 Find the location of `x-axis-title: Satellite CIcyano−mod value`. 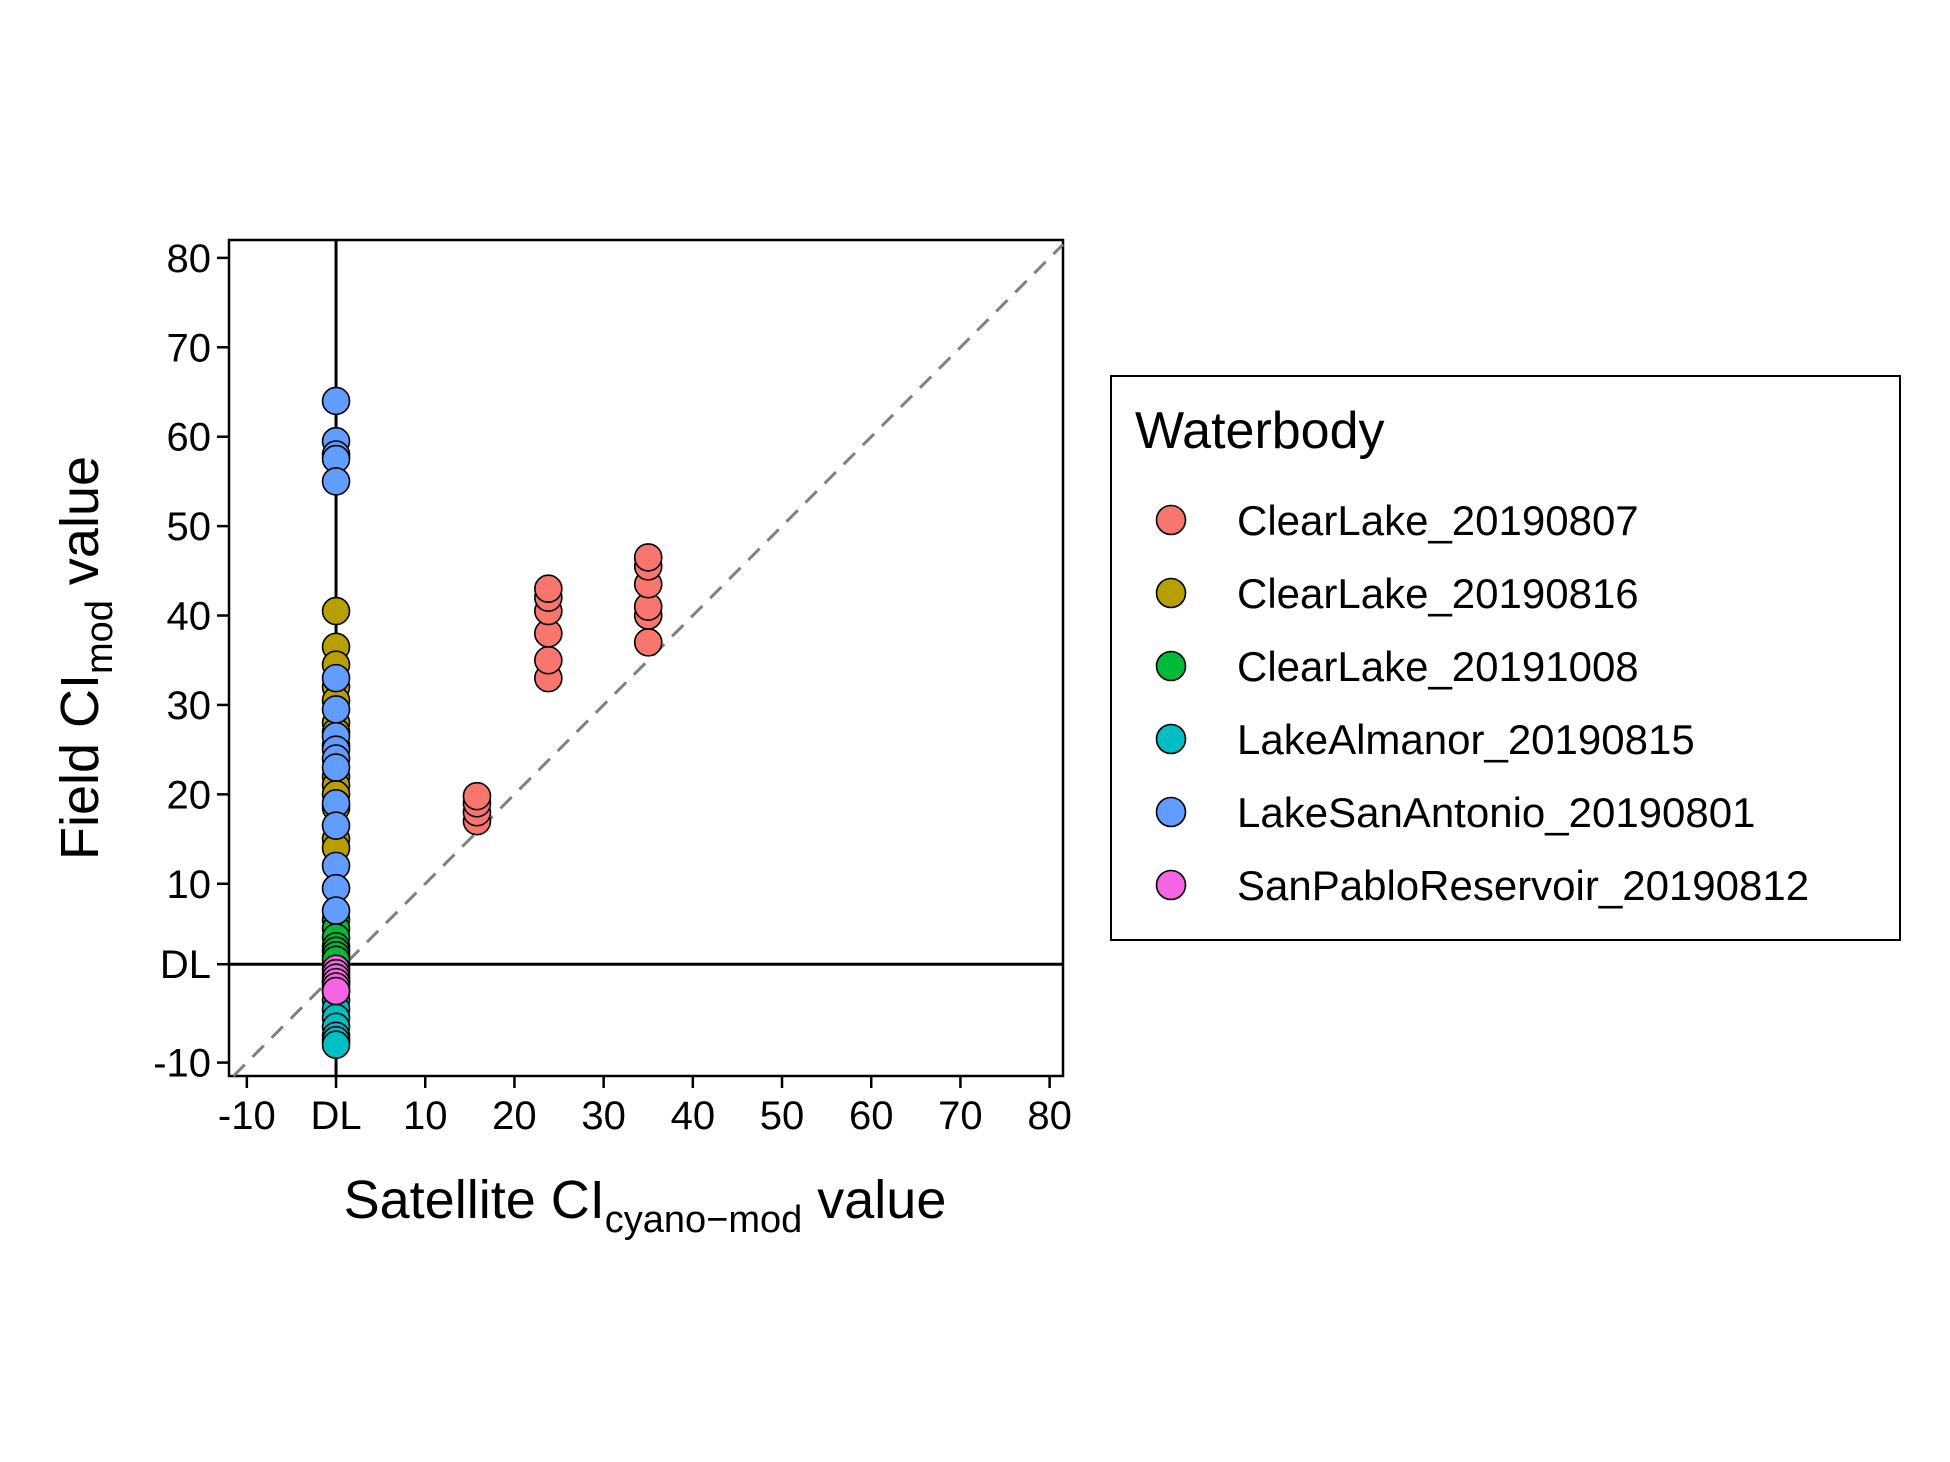

x-axis-title: Satellite CIcyano−mod value is located at coordinates (645, 1205).